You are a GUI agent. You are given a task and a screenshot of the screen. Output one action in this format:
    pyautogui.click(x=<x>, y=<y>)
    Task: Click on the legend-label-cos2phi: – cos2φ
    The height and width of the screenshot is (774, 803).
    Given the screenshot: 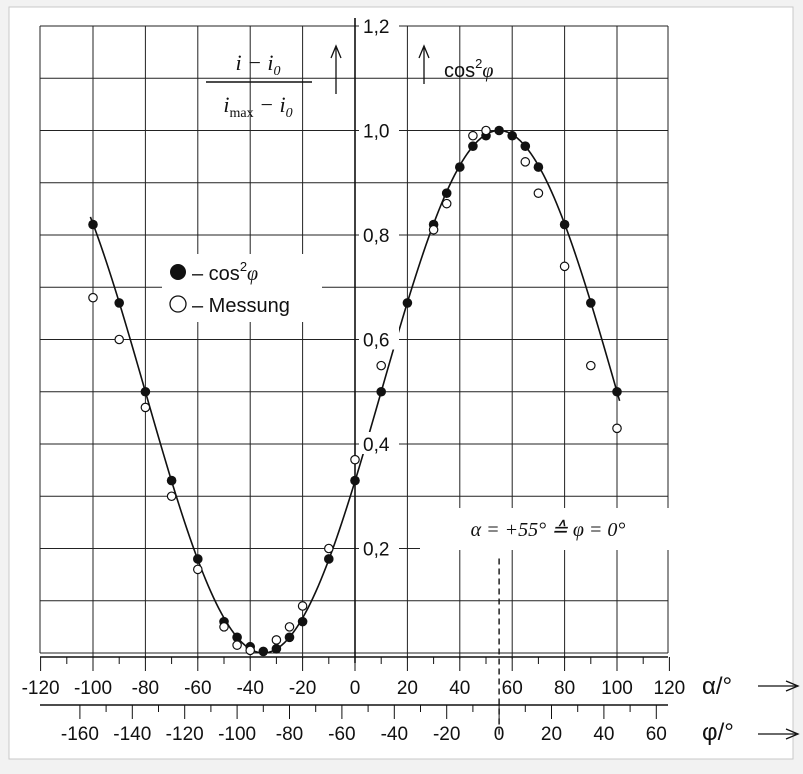 What is the action you would take?
    pyautogui.click(x=225, y=272)
    